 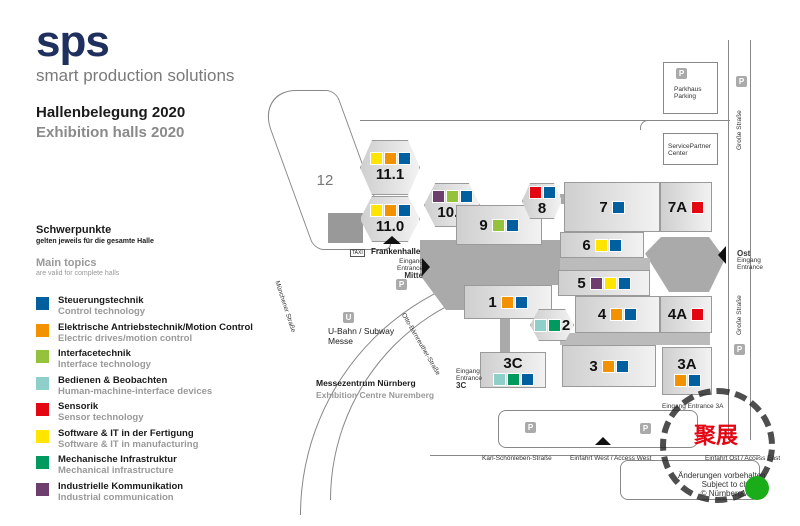 I want to click on hall-number: 11.0, so click(x=390, y=226).